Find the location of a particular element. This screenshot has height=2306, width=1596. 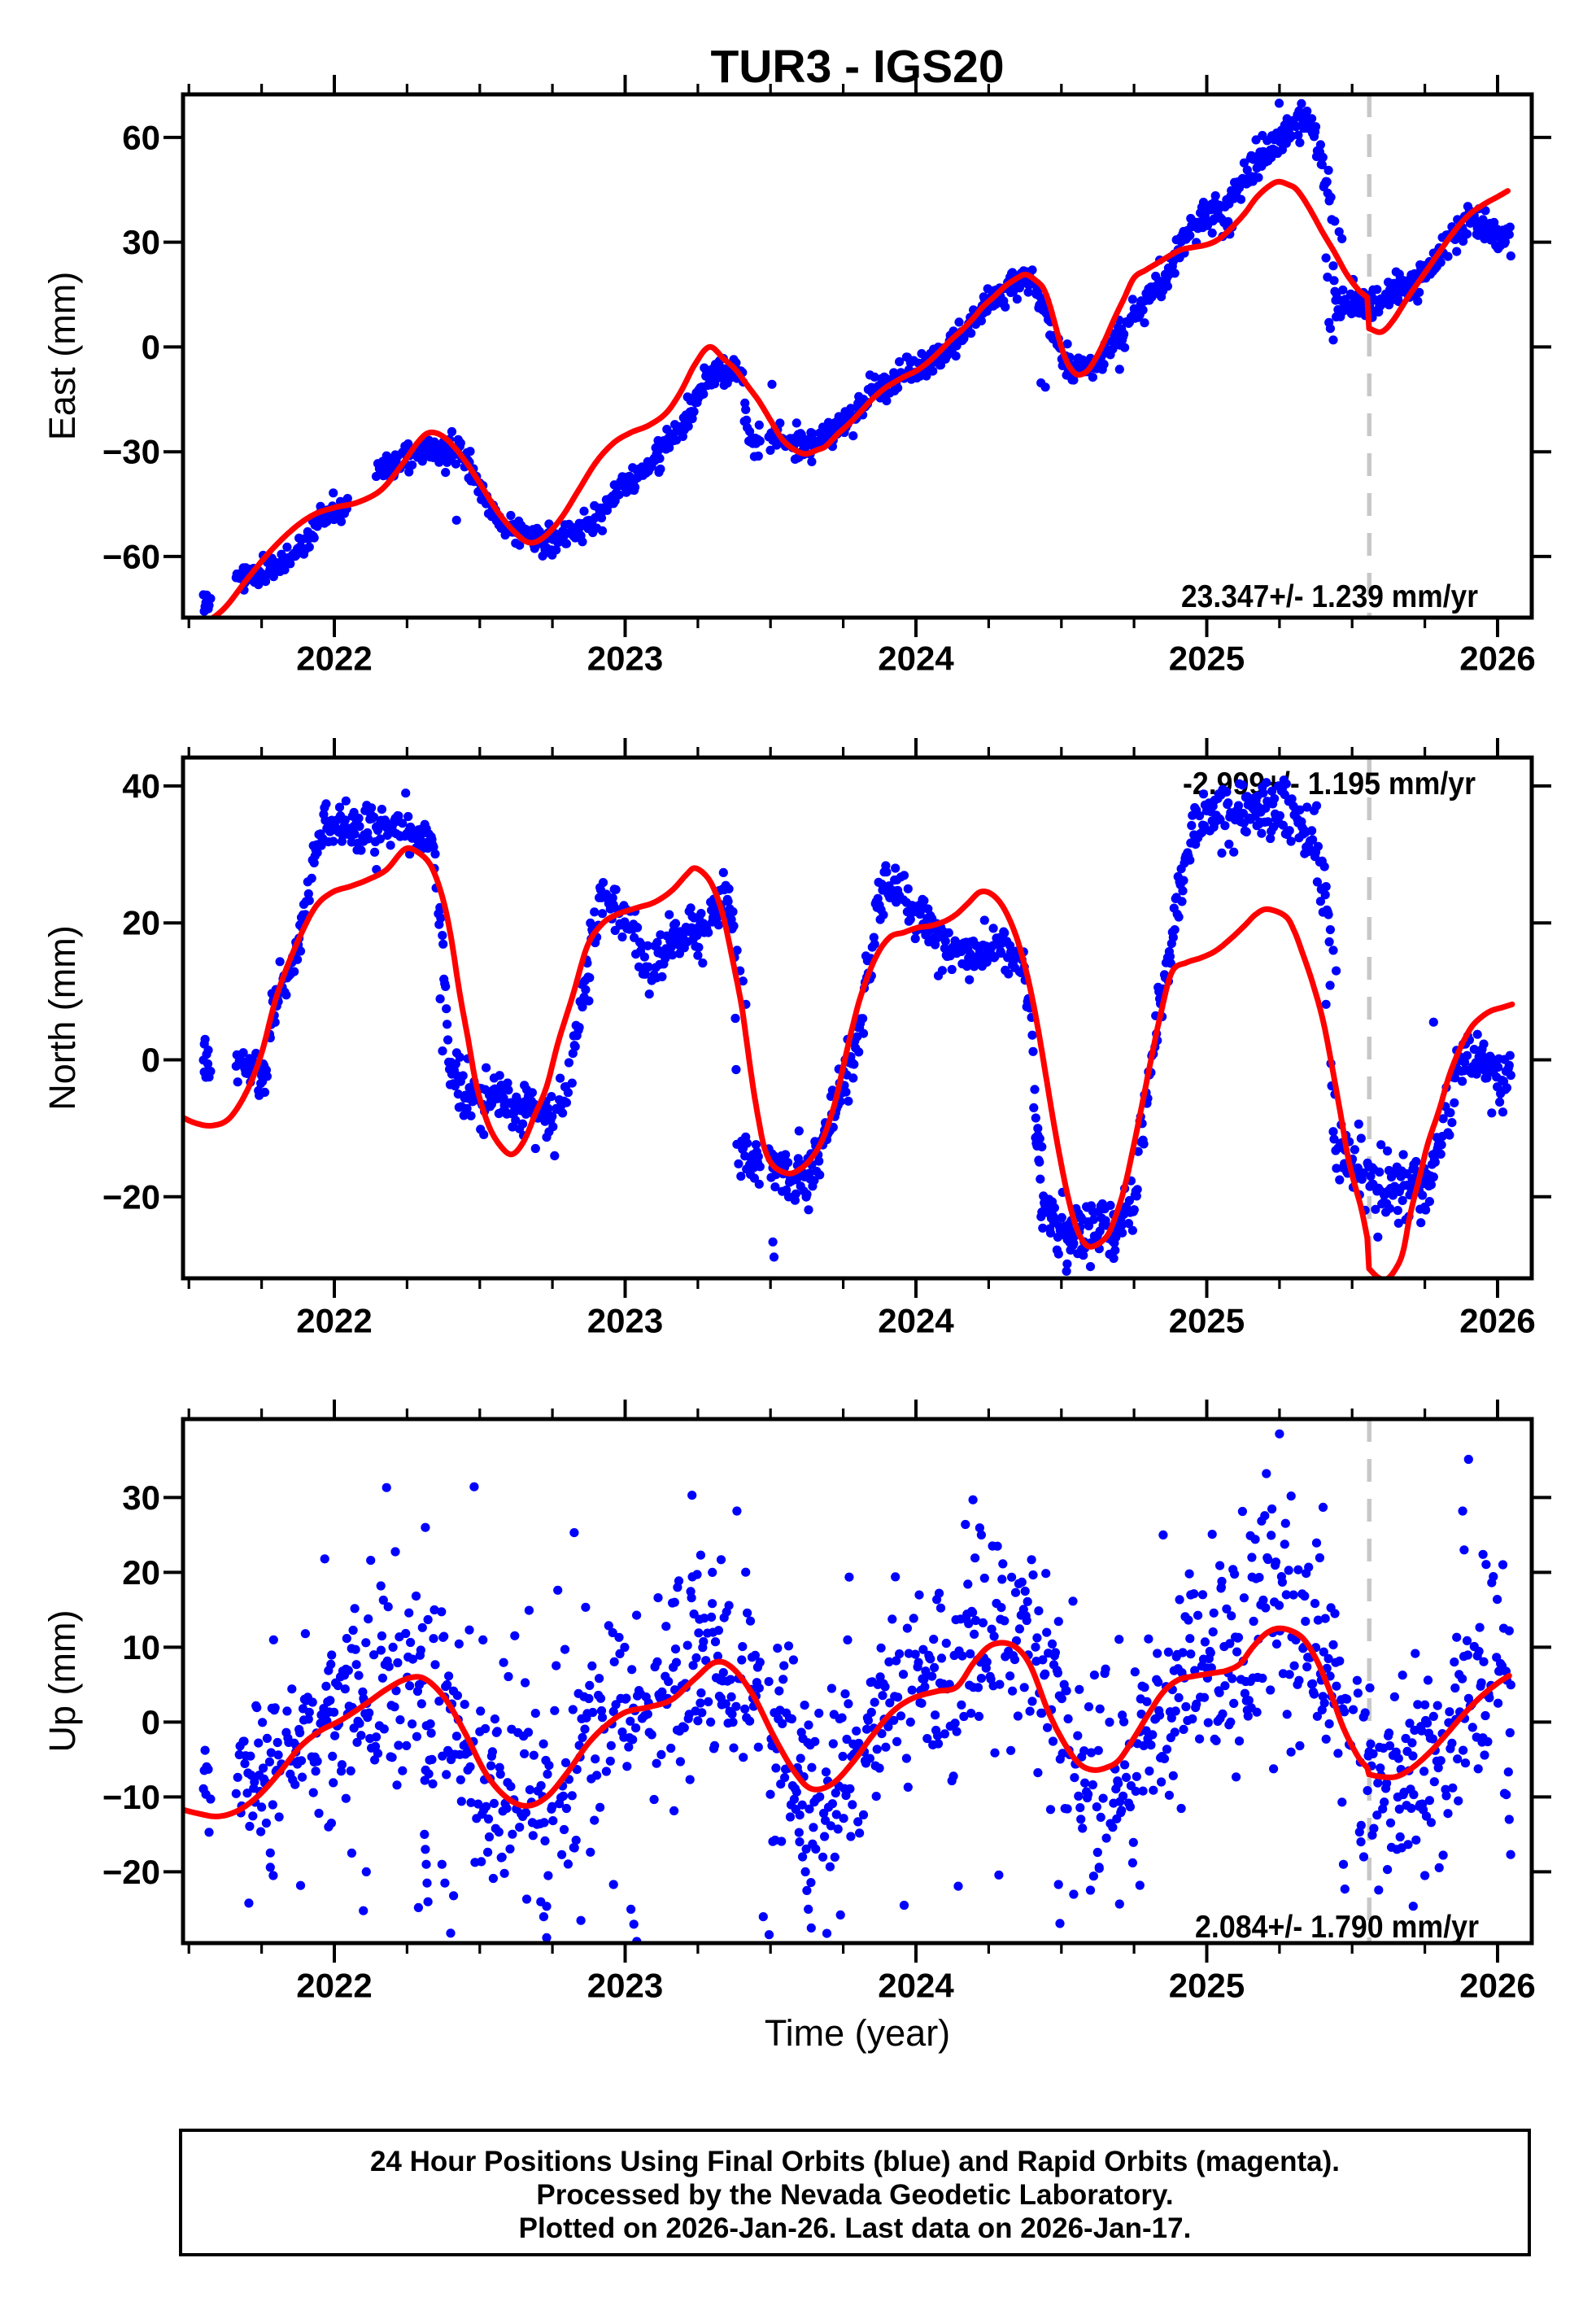

svg-text: TUR3 - IGS20 is located at coordinates (857, 67).